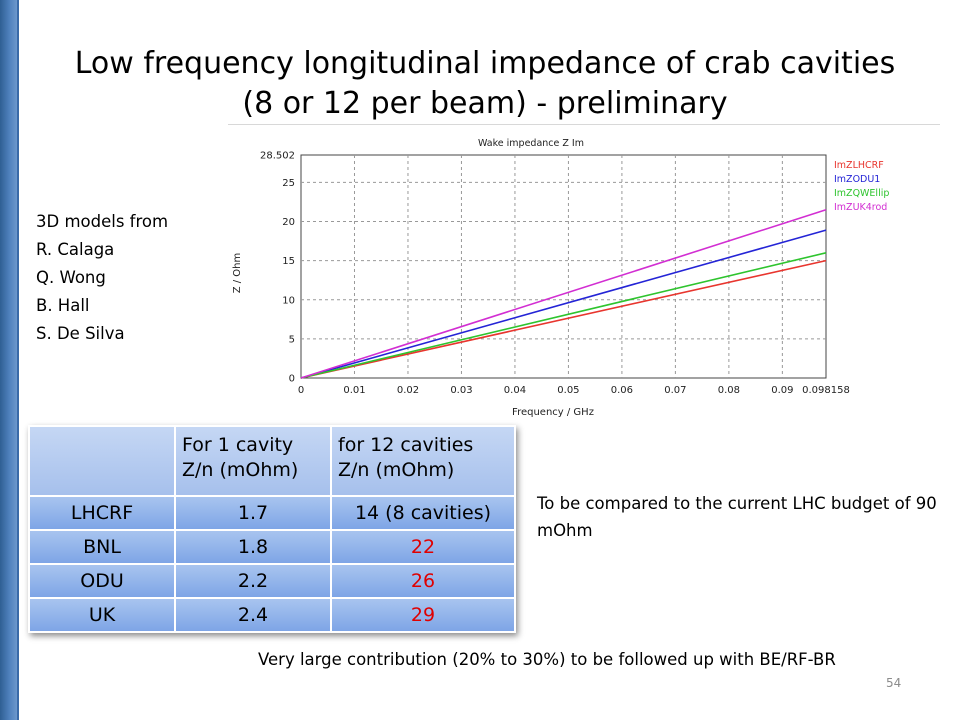 Image resolution: width=960 pixels, height=720 pixels. What do you see at coordinates (354, 390) in the screenshot?
I see `chart-xtick-label: 0.01` at bounding box center [354, 390].